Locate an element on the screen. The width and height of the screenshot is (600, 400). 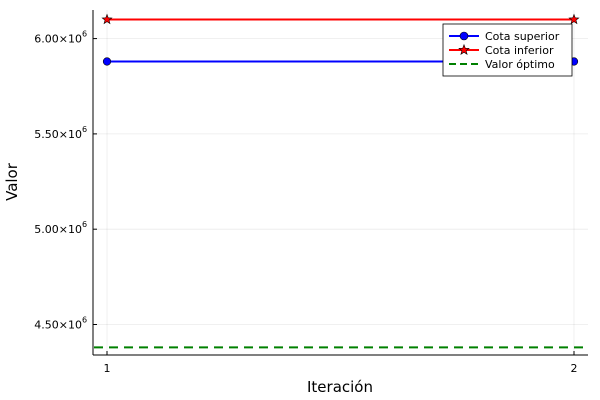
legend-label: Cota superior is located at coordinates (522, 36).